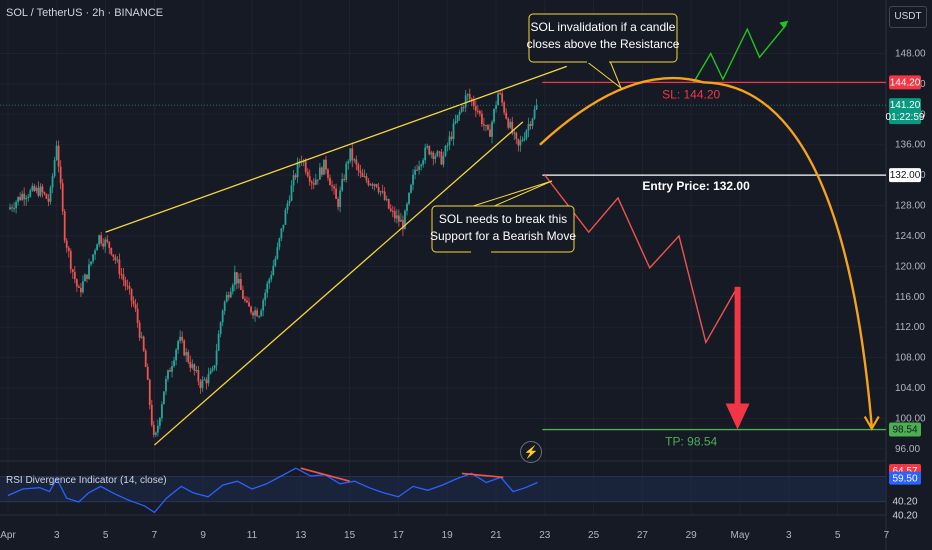 The image size is (932, 550). Describe the element at coordinates (910, 236) in the screenshot. I see `price-tick-label: 124.00` at that location.